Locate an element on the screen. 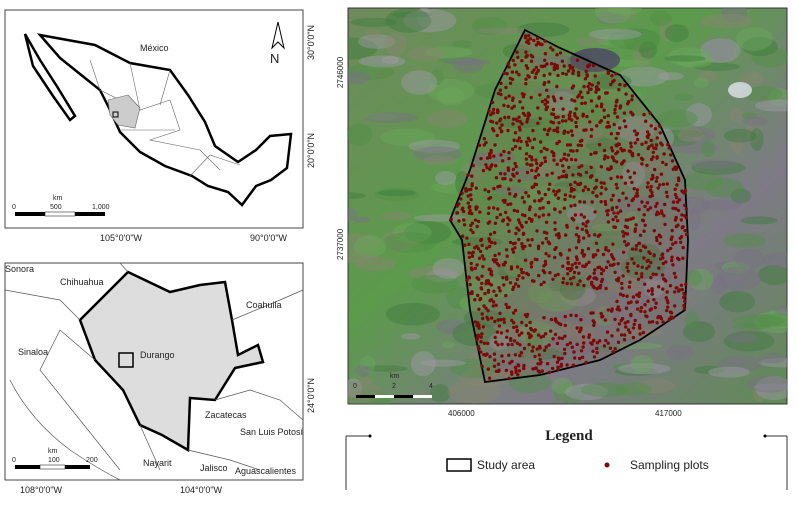 The height and width of the screenshot is (514, 797). state-label: Sonora is located at coordinates (19, 269).